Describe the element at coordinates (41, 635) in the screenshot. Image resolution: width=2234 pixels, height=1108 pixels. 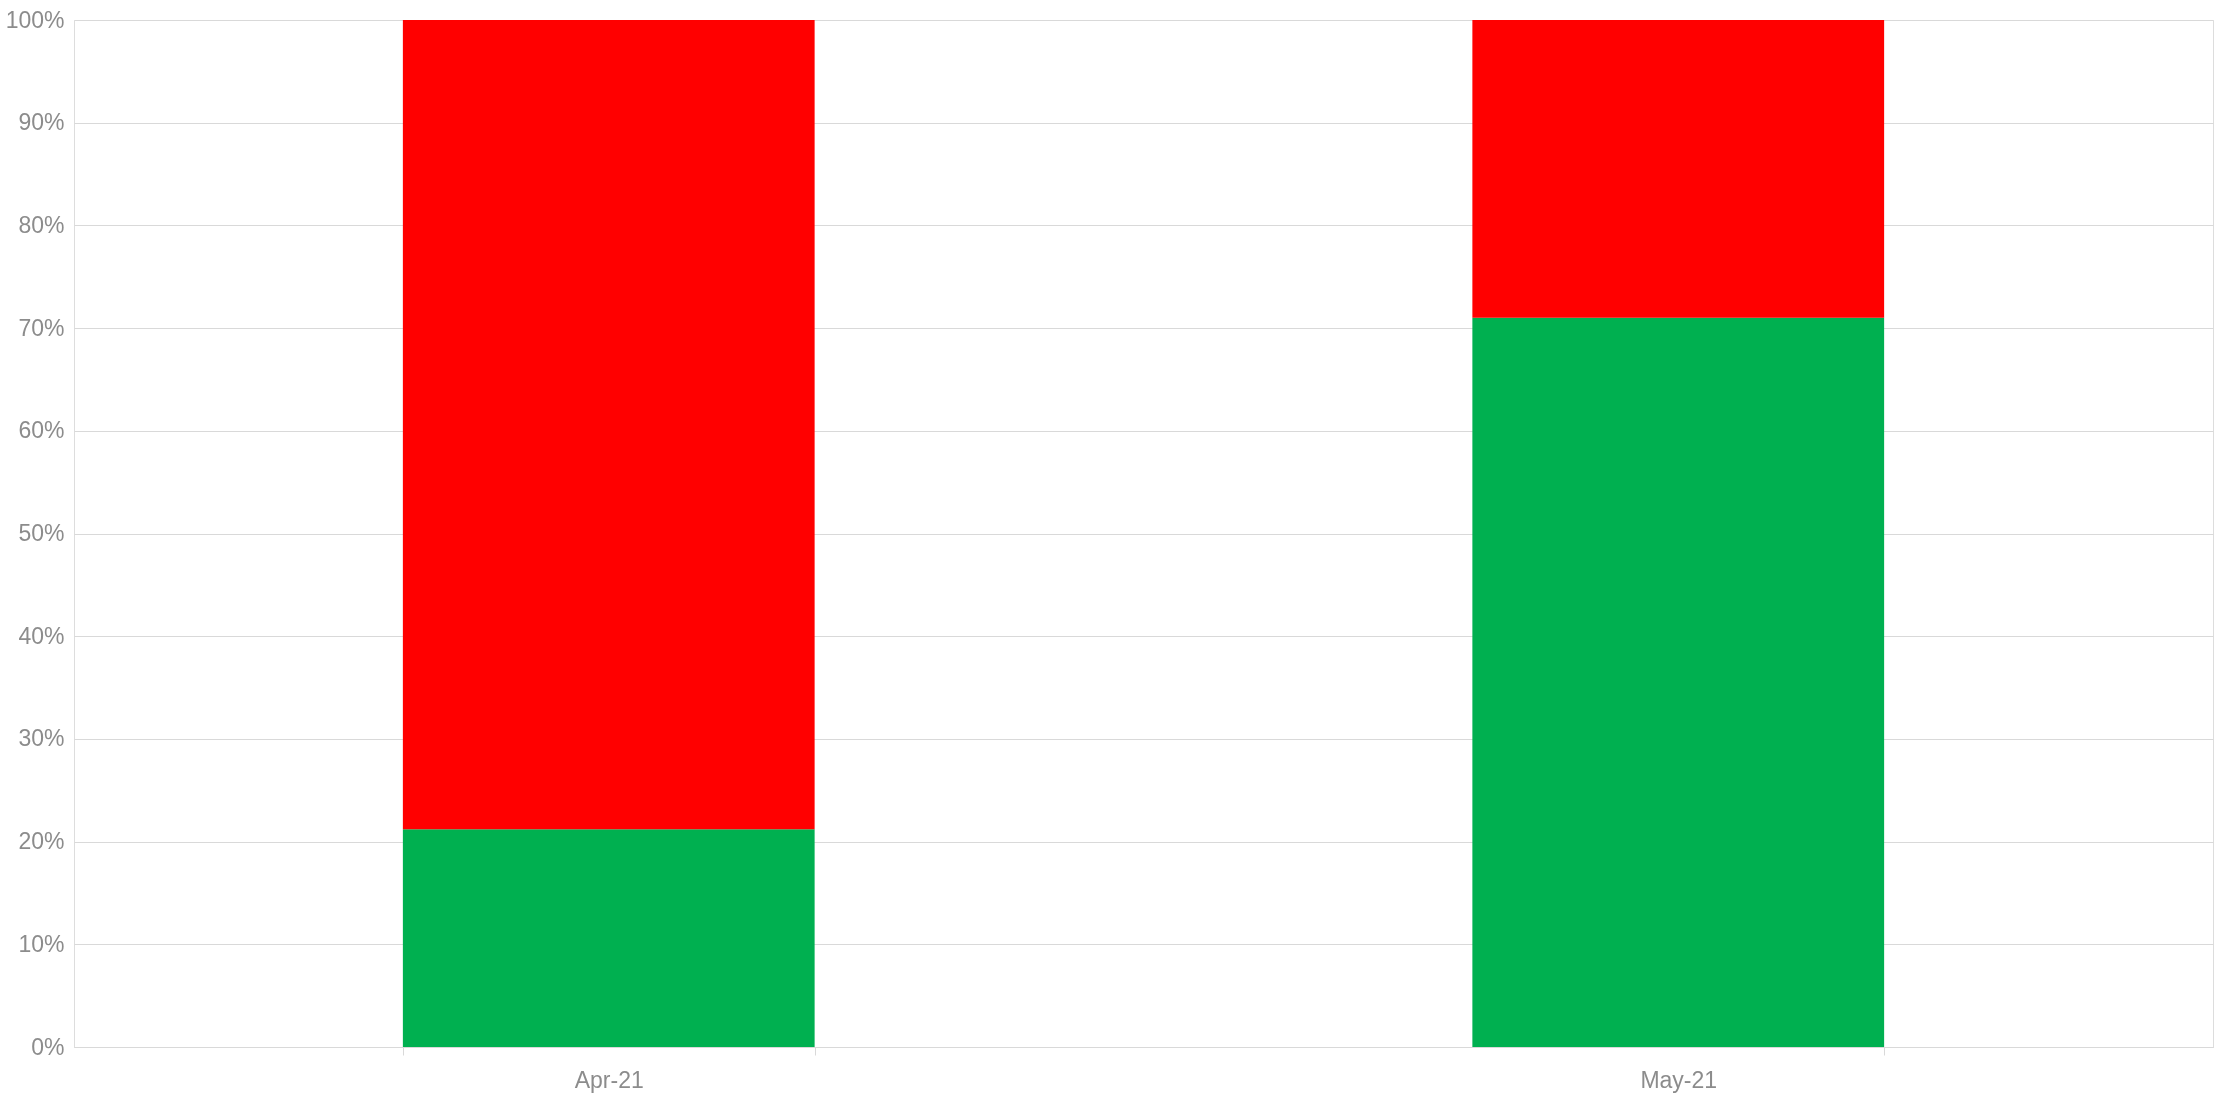
I see `y-tick-label: 40%` at that location.